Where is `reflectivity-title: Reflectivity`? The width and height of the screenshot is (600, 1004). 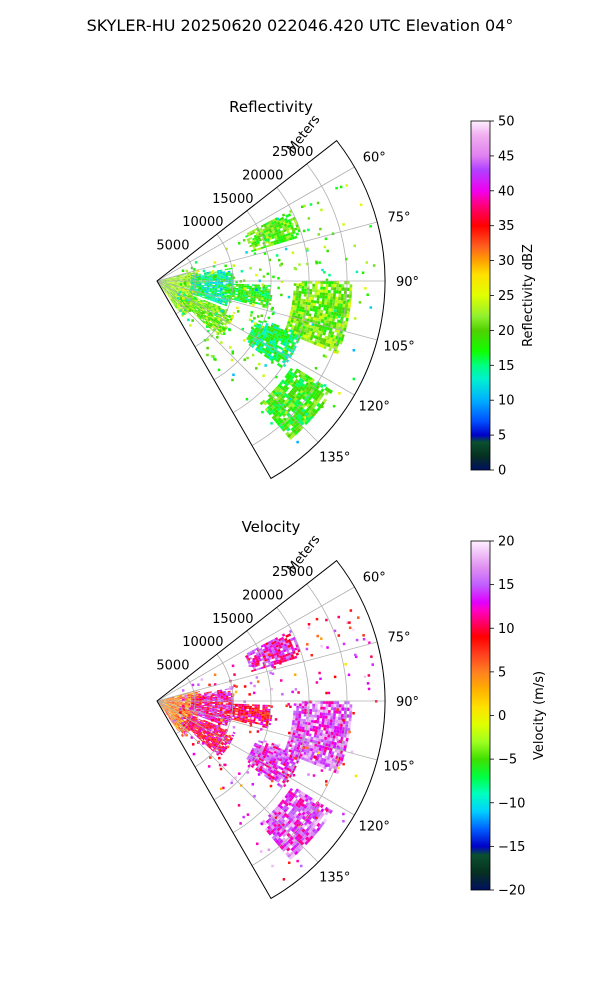 reflectivity-title: Reflectivity is located at coordinates (271, 107).